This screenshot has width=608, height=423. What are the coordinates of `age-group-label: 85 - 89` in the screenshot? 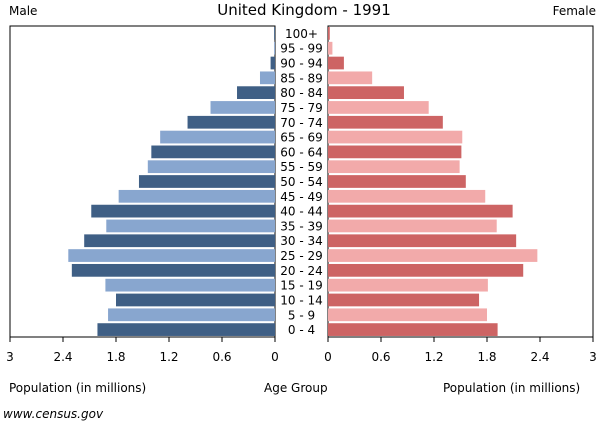 It's located at (301, 78).